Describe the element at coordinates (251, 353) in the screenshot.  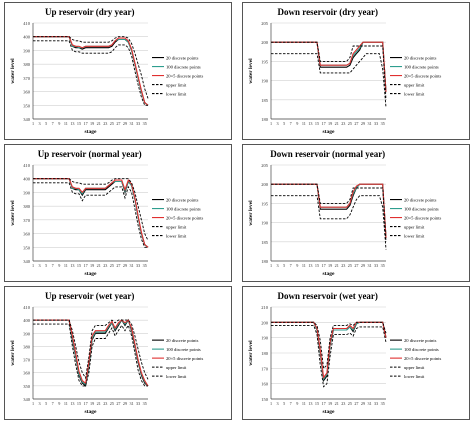
I see `y-axis-title: water level` at that location.